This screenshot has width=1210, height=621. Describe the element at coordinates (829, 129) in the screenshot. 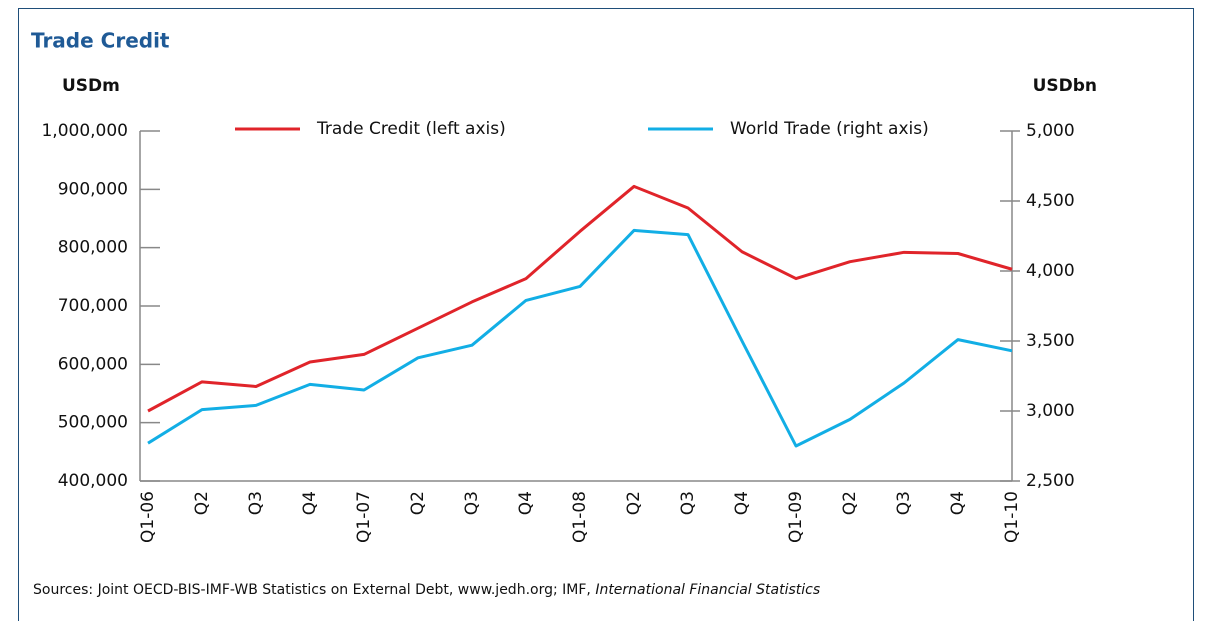

I see `legend-label: World Trade (right axis)` at that location.